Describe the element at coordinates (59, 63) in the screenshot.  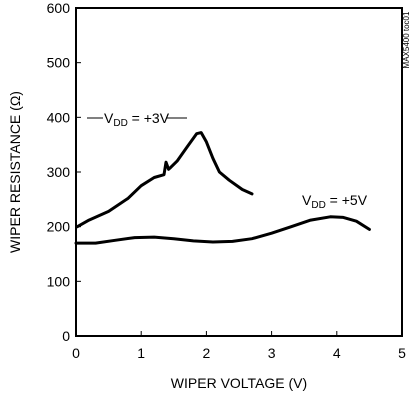
I see `y-tick-label: 500` at that location.